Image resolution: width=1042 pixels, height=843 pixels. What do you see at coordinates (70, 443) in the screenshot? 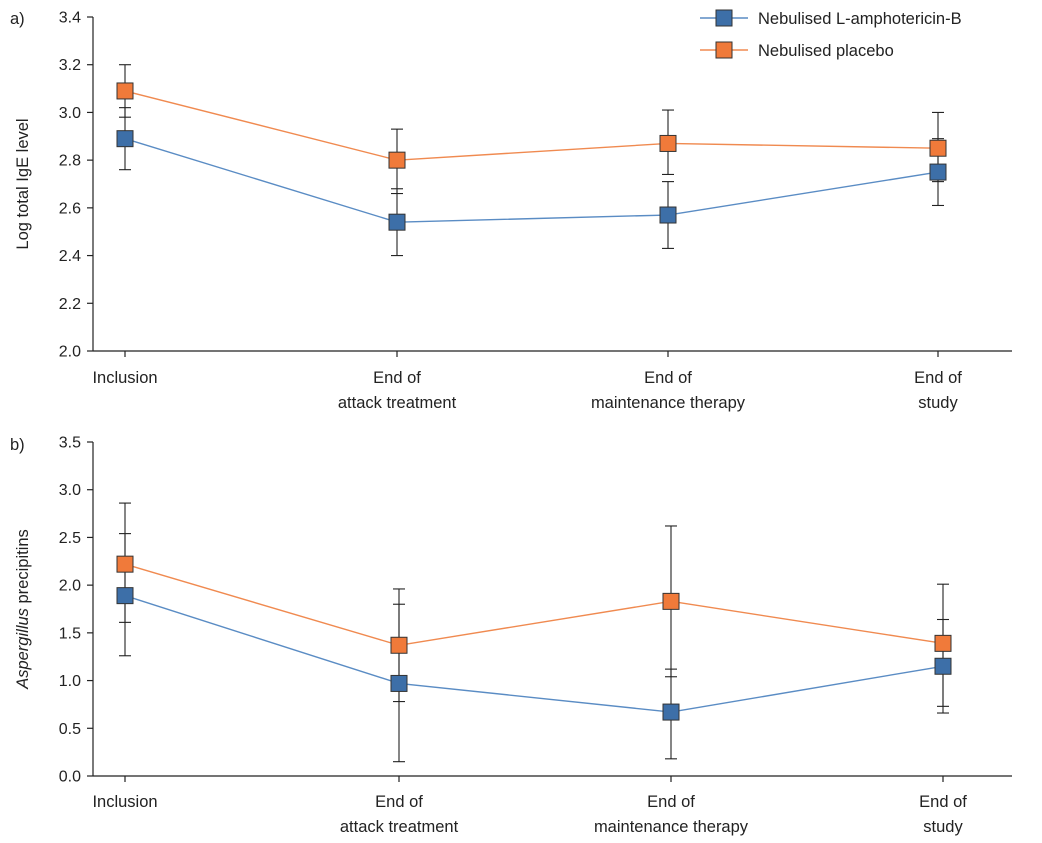
I see `y-tick-label: 3.5` at bounding box center [70, 443].